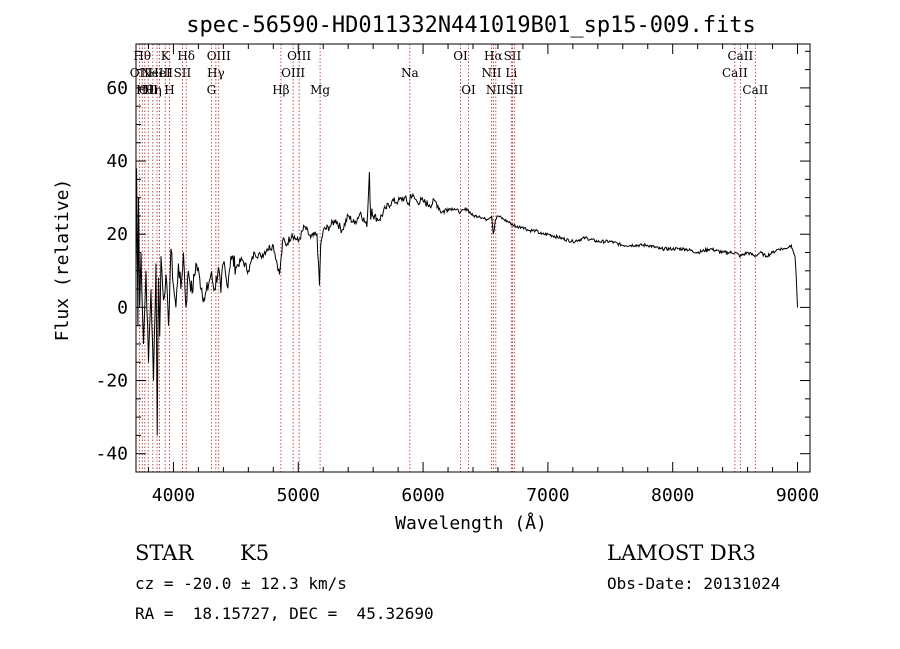  I want to click on marker-label: H, so click(169, 90).